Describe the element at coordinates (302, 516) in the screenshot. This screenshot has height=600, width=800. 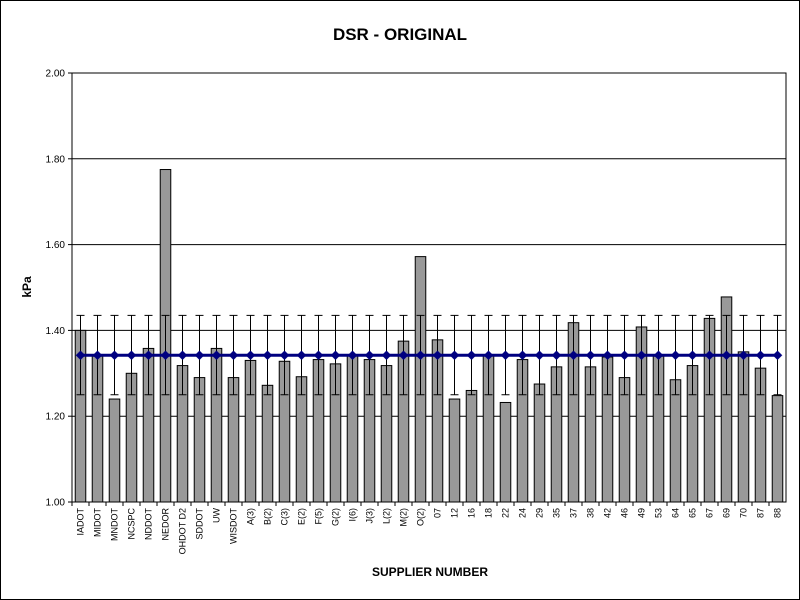
I see `category-label: E(2)` at that location.